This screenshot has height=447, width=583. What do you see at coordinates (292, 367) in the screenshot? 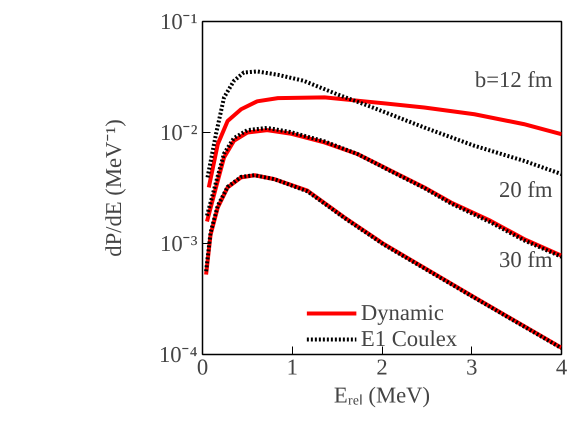
I see `x-tick-label: 1` at bounding box center [292, 367].